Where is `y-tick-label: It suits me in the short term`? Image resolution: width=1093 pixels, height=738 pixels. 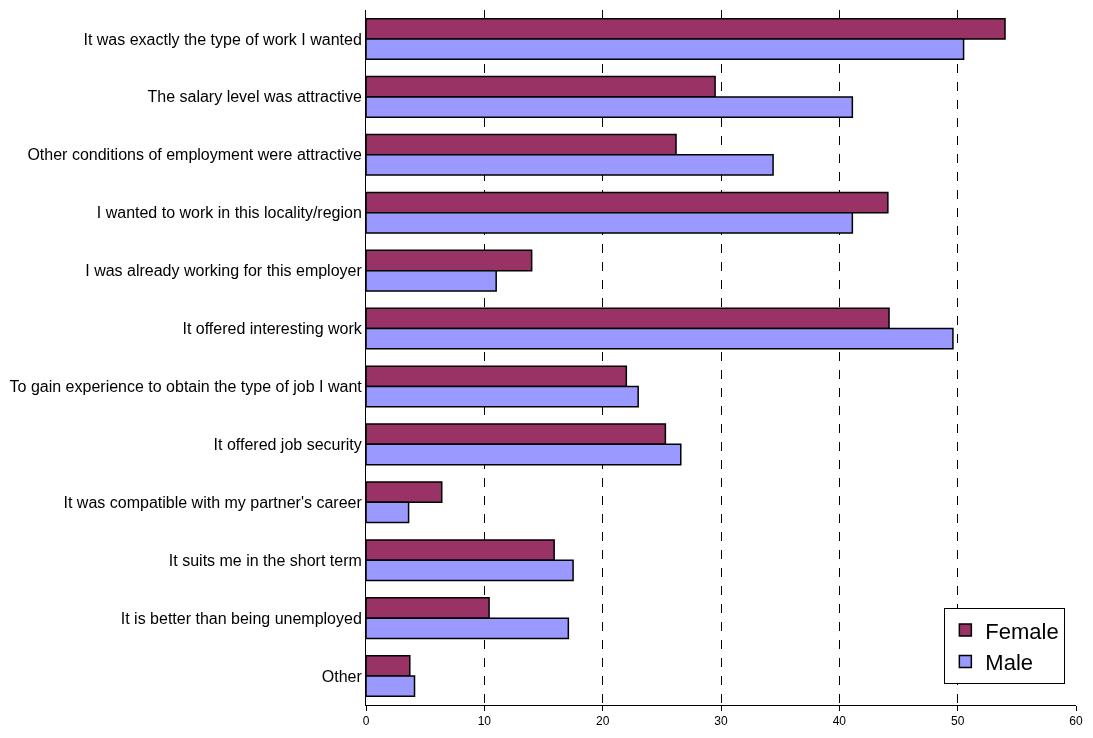 y-tick-label: It suits me in the short term is located at coordinates (265, 560).